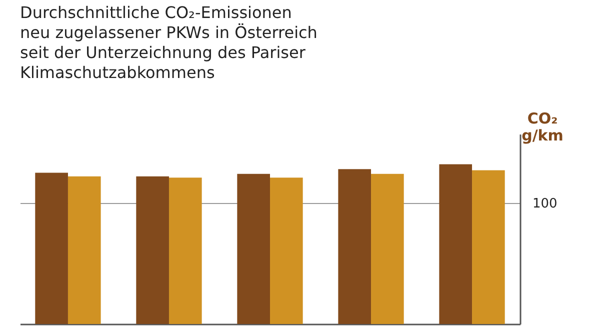 Image resolution: width=600 pixels, height=336 pixels. I want to click on y-tick-label: 100, so click(545, 204).